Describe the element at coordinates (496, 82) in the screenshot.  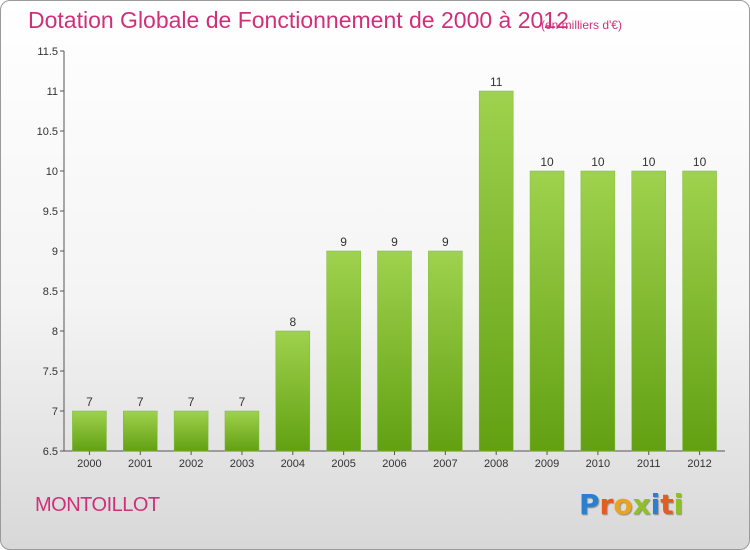
I see `bar-value-label: 11` at that location.